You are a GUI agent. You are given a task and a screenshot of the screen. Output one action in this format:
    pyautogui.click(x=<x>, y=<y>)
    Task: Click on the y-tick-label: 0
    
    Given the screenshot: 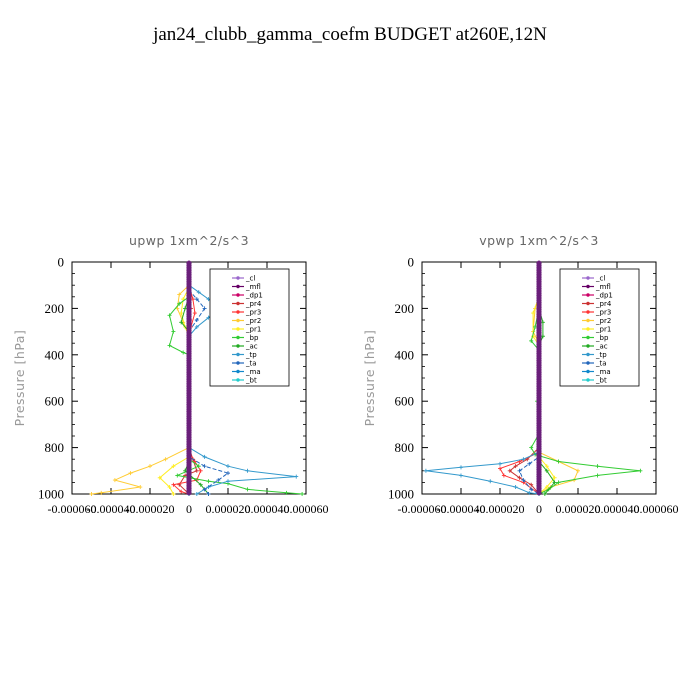 What is the action you would take?
    pyautogui.click(x=411, y=262)
    